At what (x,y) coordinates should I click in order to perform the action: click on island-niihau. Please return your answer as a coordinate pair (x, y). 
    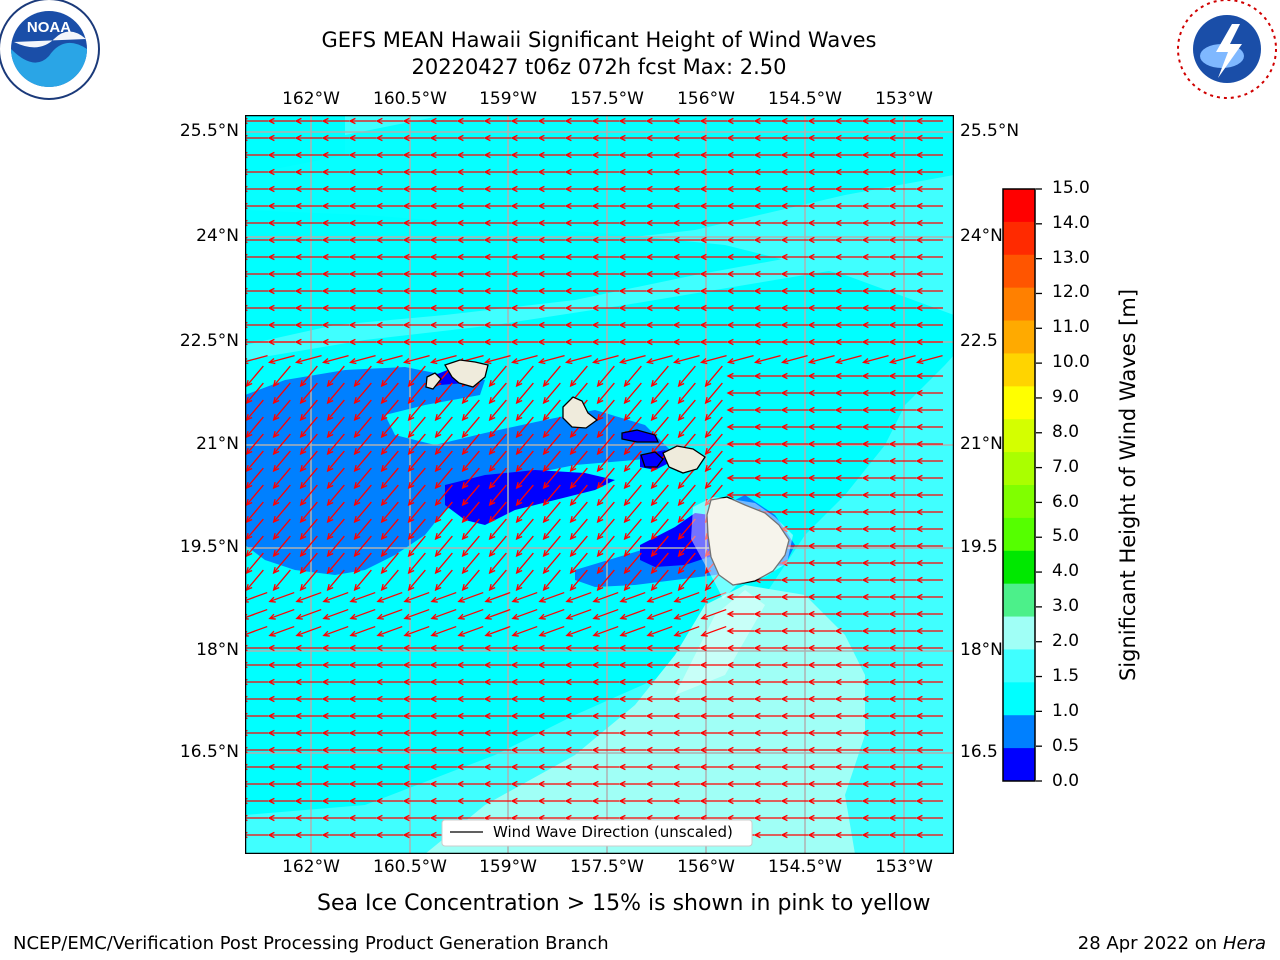
    Looking at the image, I should click on (433, 381).